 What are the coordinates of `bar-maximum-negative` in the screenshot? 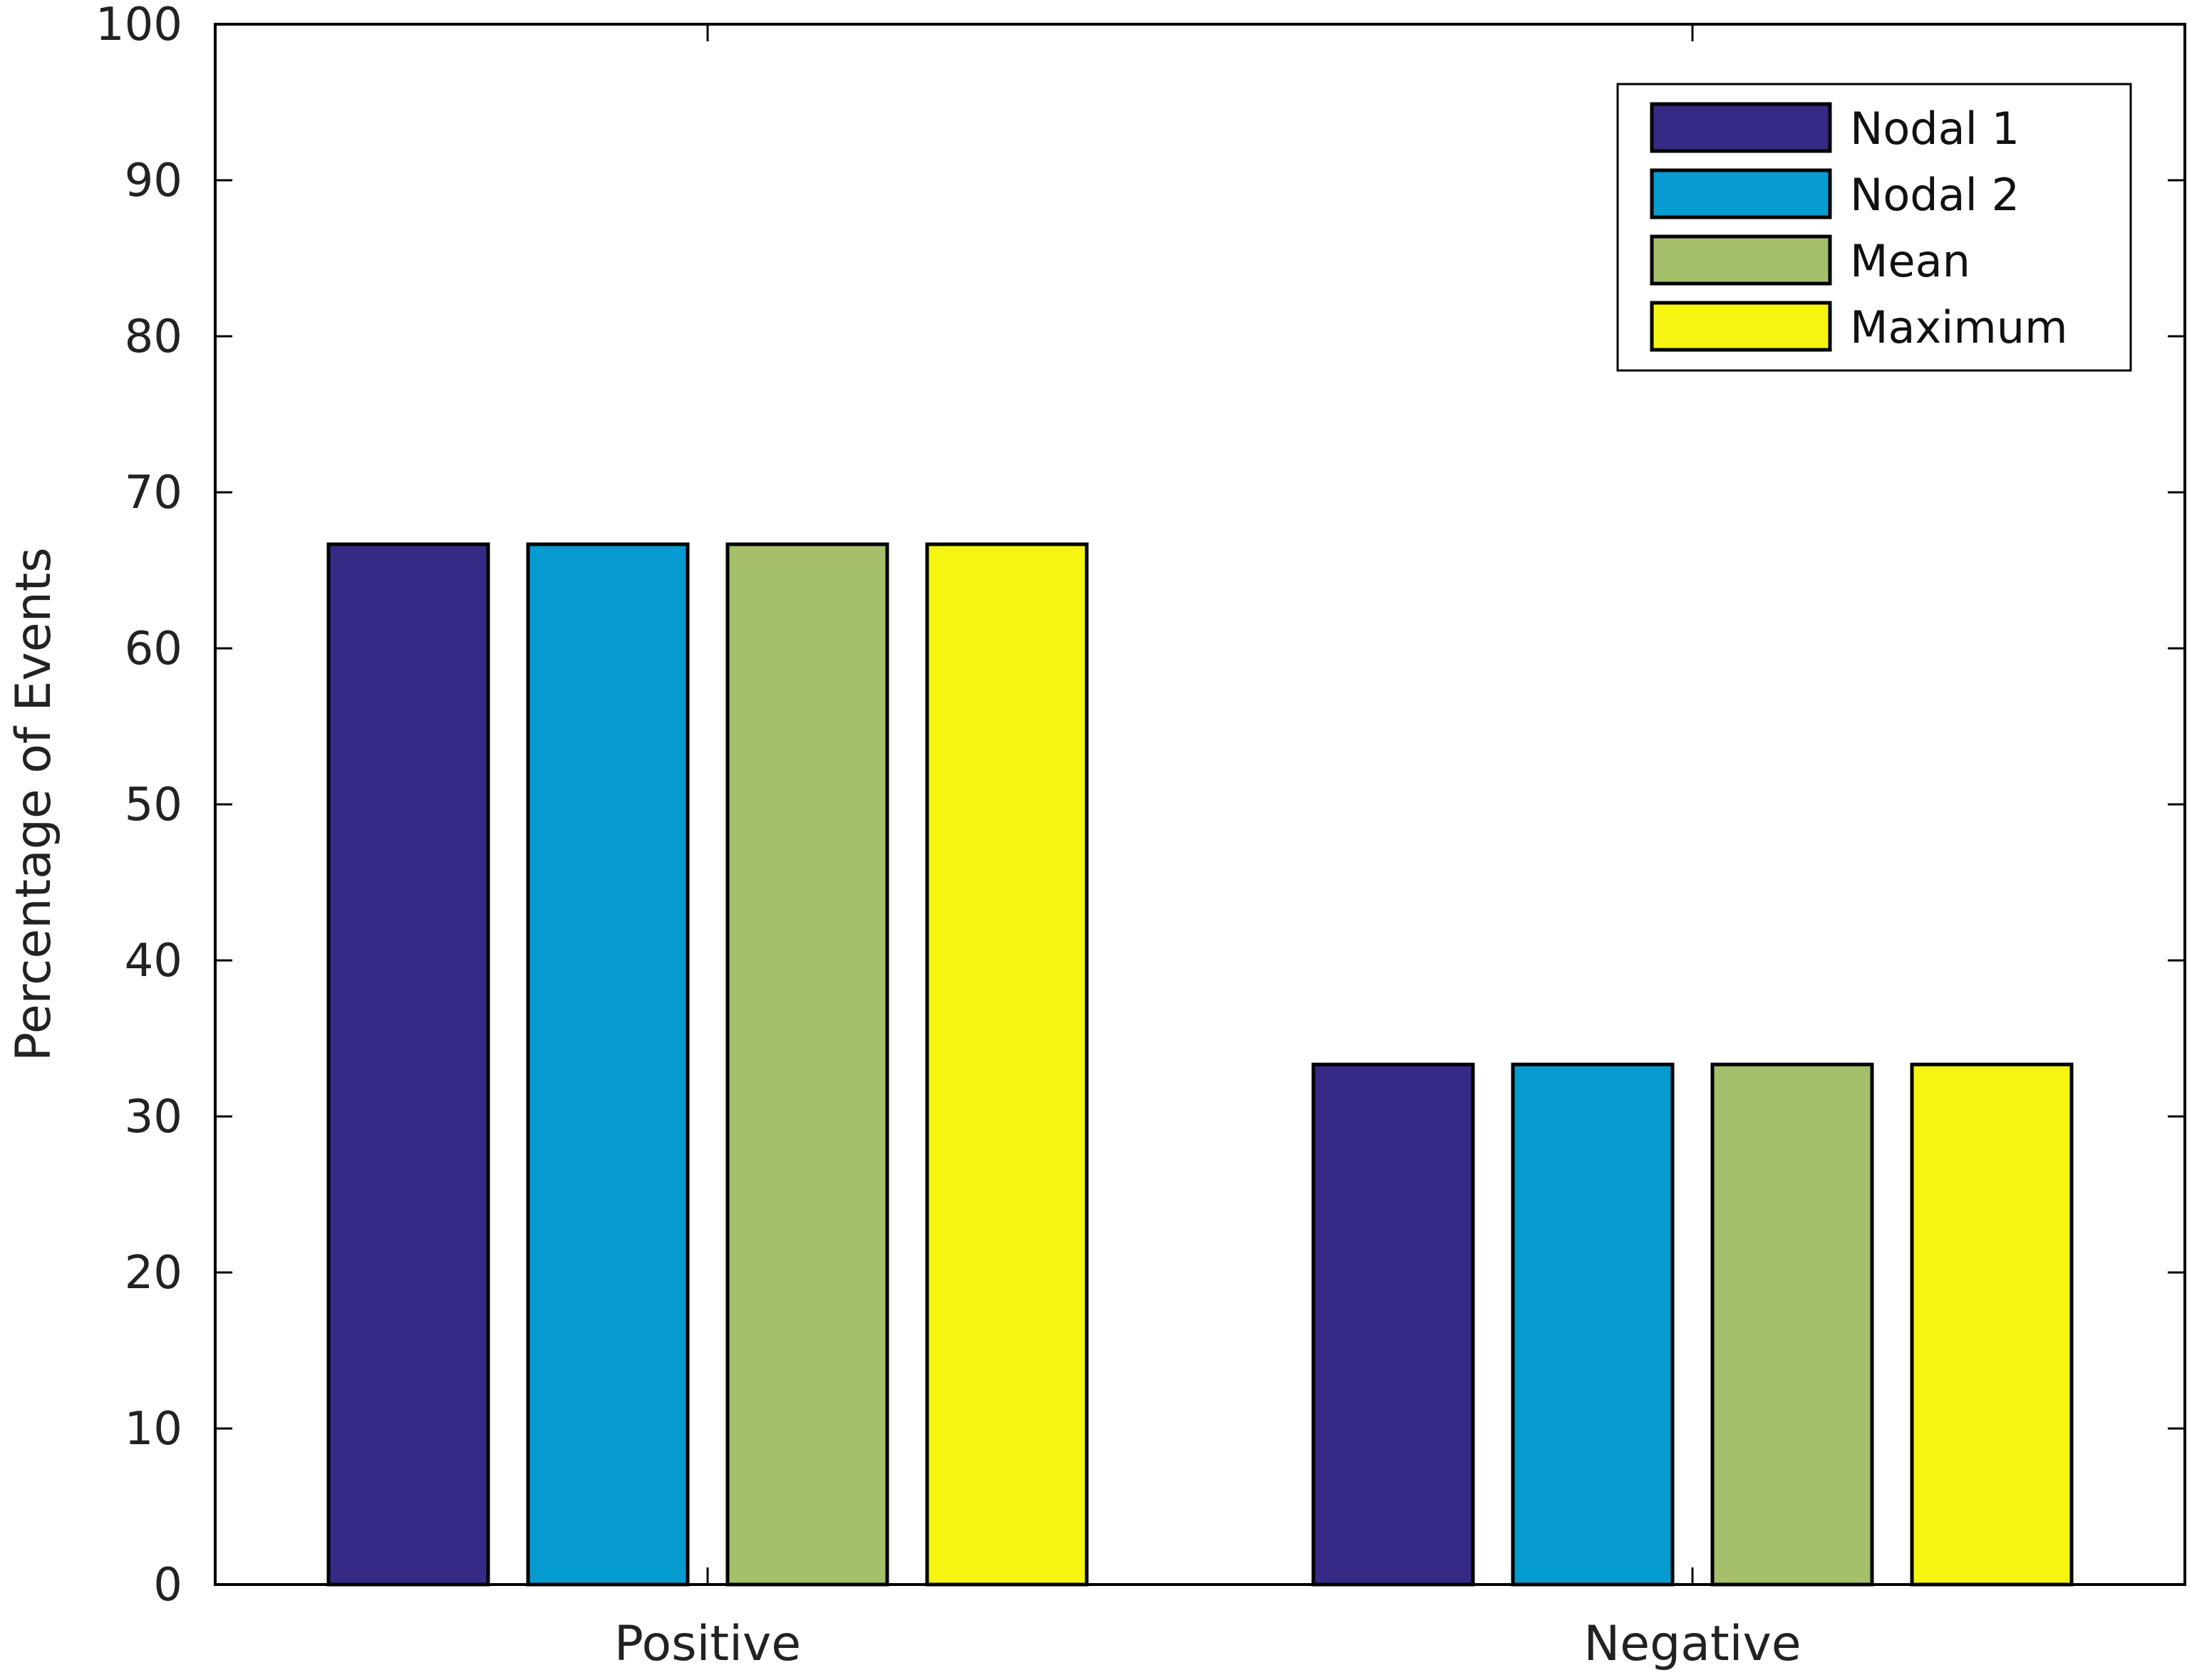 It's located at (1992, 1324).